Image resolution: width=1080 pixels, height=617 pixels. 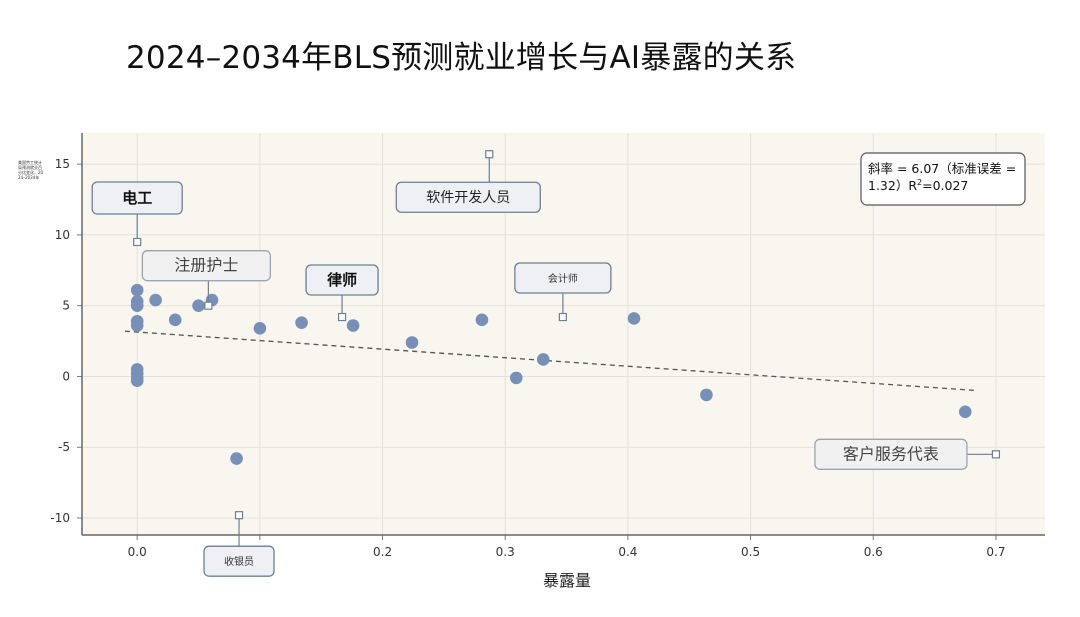 What do you see at coordinates (750, 552) in the screenshot?
I see `x-tick-label: 0.5` at bounding box center [750, 552].